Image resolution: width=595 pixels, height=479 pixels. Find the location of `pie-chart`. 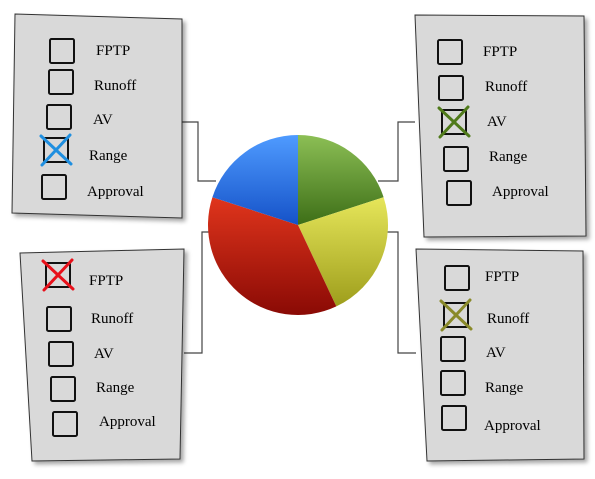

pie-chart is located at coordinates (298, 225).